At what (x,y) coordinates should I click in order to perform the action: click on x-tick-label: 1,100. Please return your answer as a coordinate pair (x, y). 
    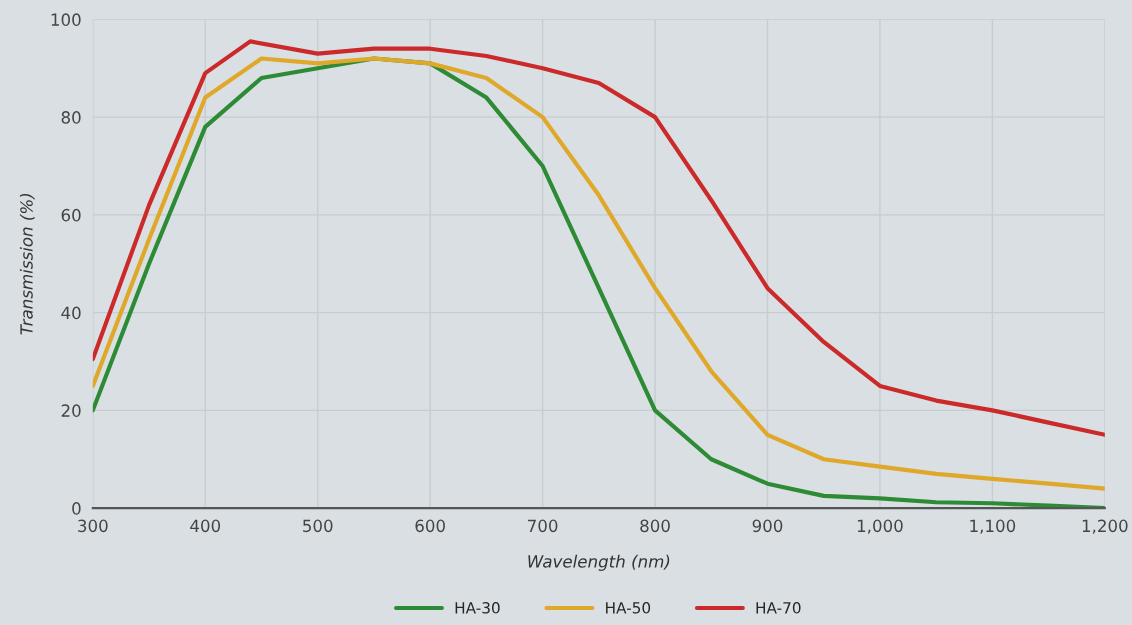
    Looking at the image, I should click on (993, 526).